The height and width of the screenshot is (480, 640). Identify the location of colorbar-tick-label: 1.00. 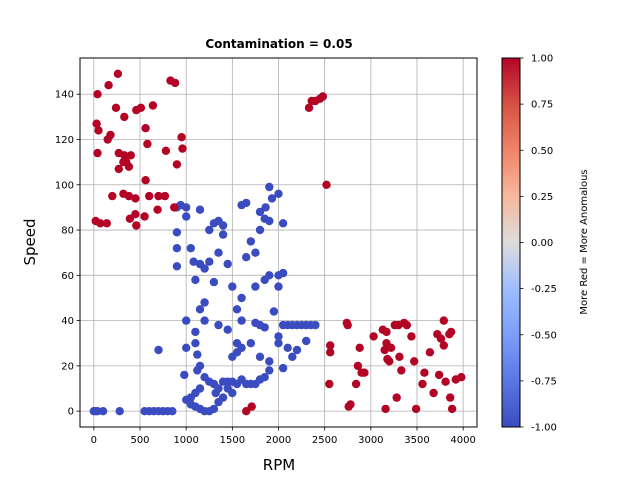
(542, 59).